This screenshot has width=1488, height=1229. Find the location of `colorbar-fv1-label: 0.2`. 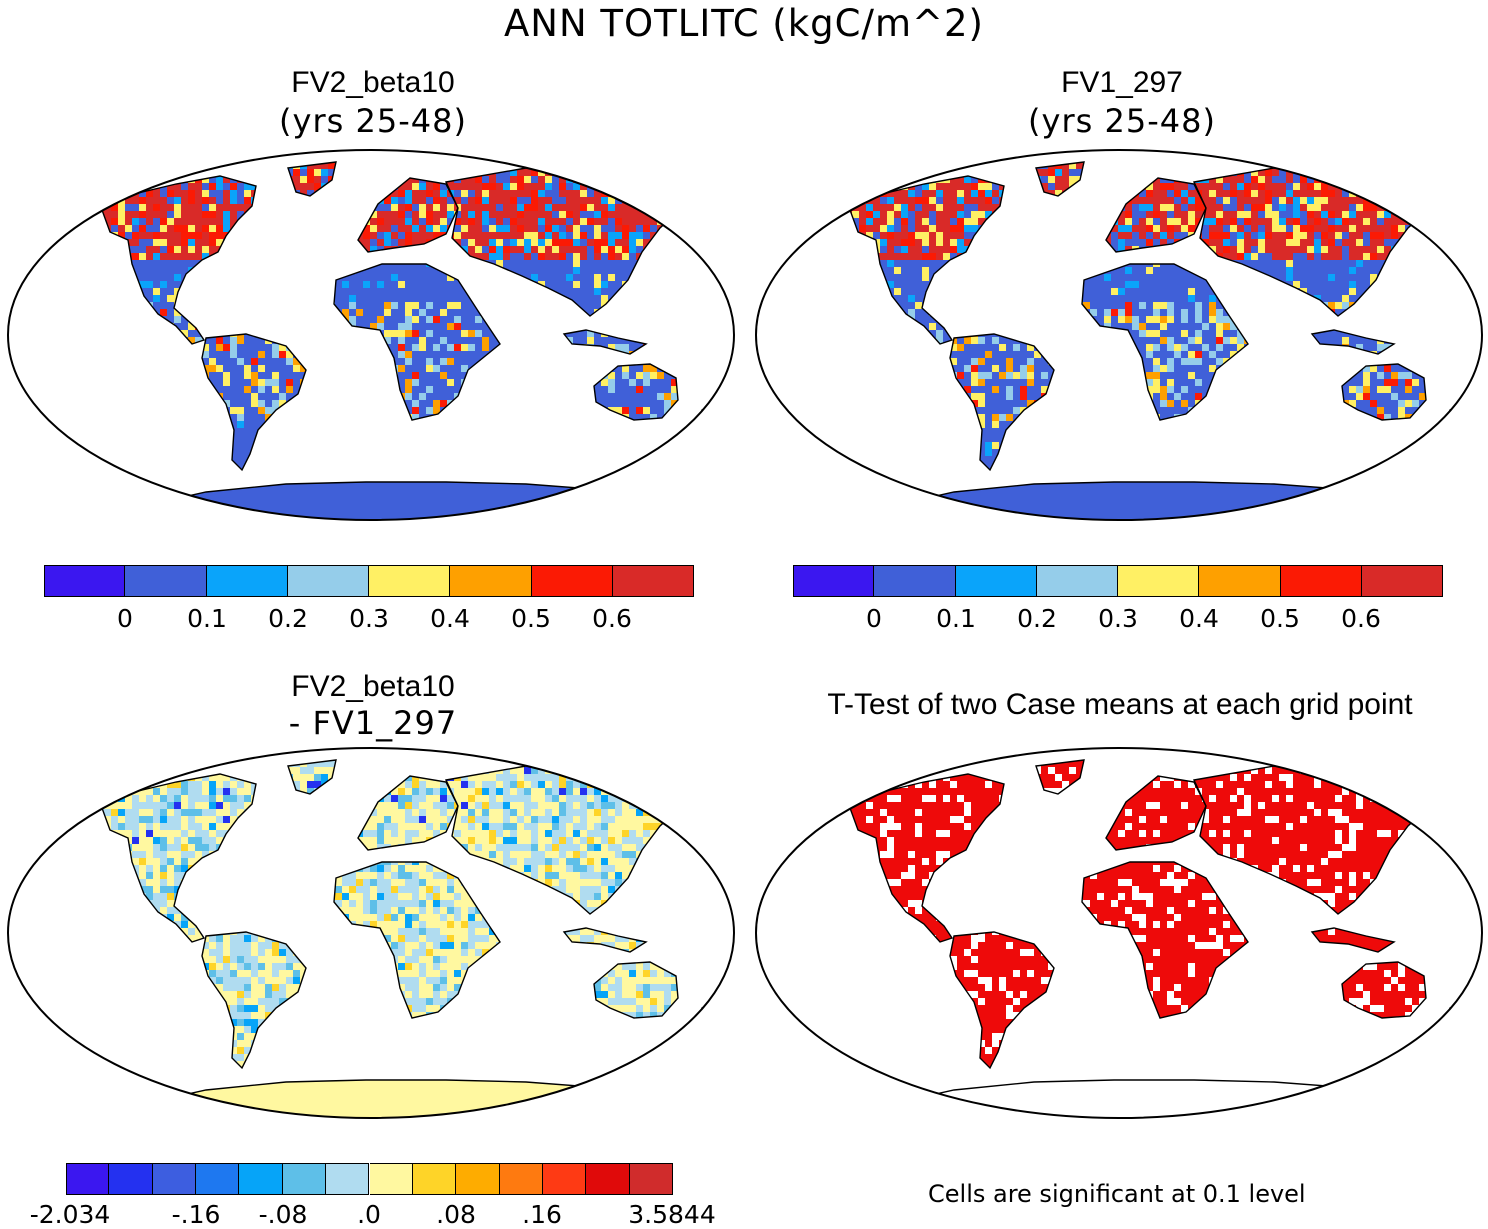

colorbar-fv1-label: 0.2 is located at coordinates (1037, 618).